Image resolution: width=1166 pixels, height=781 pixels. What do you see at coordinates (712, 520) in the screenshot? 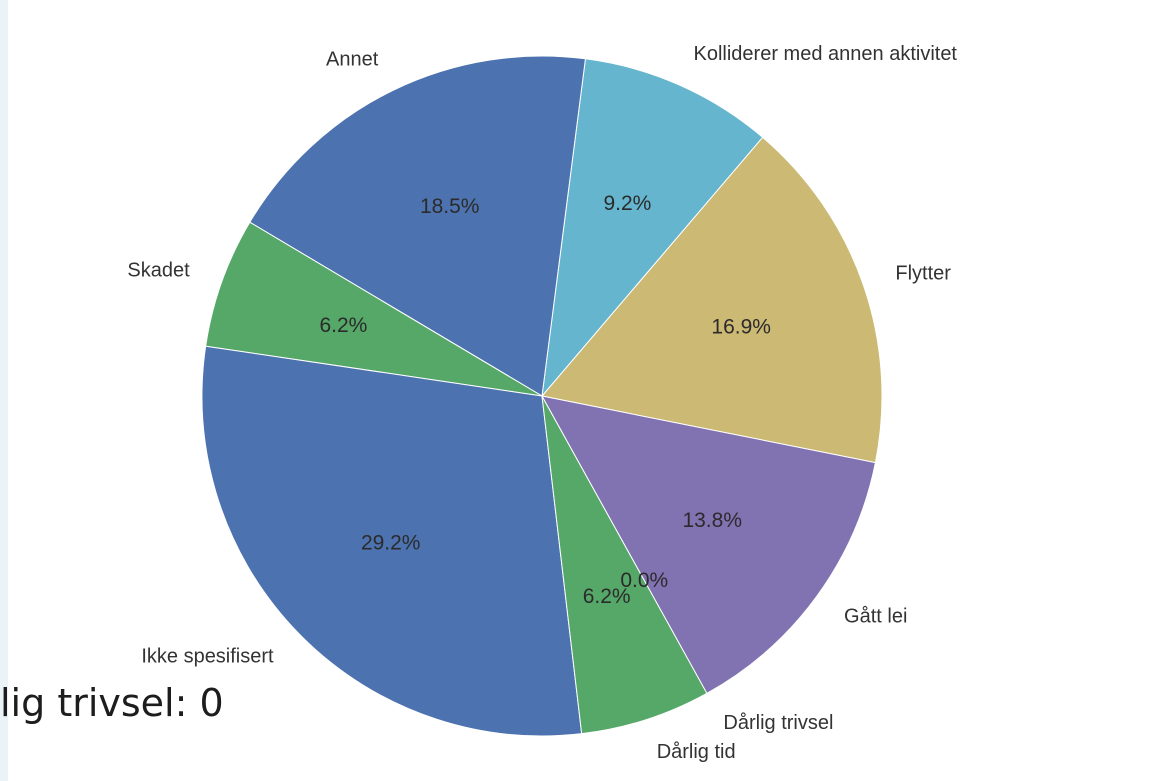
I see `pct-label-g-tt-lei: 13.8%` at bounding box center [712, 520].